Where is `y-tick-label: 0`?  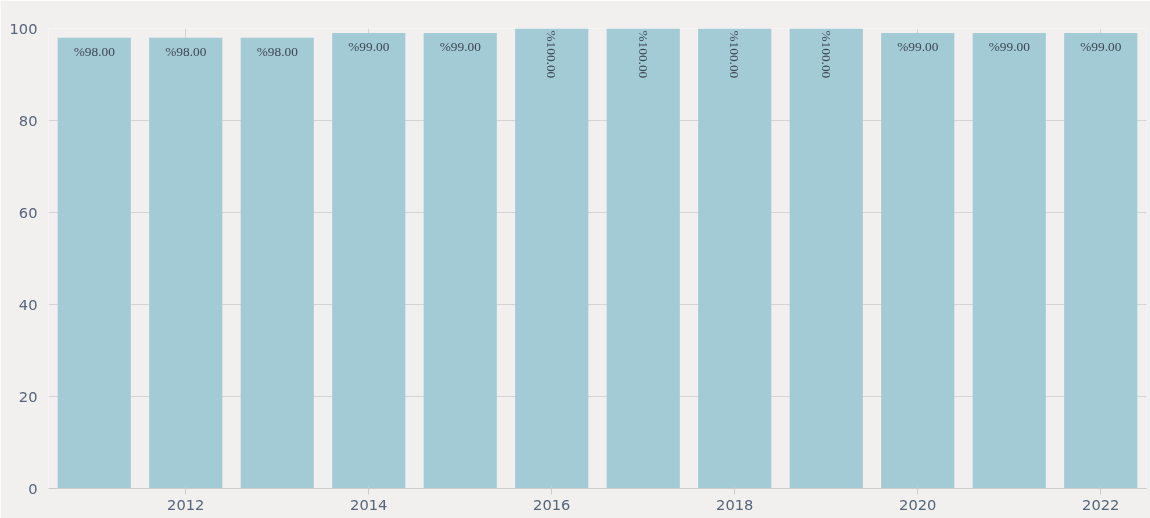 y-tick-label: 0 is located at coordinates (33, 488).